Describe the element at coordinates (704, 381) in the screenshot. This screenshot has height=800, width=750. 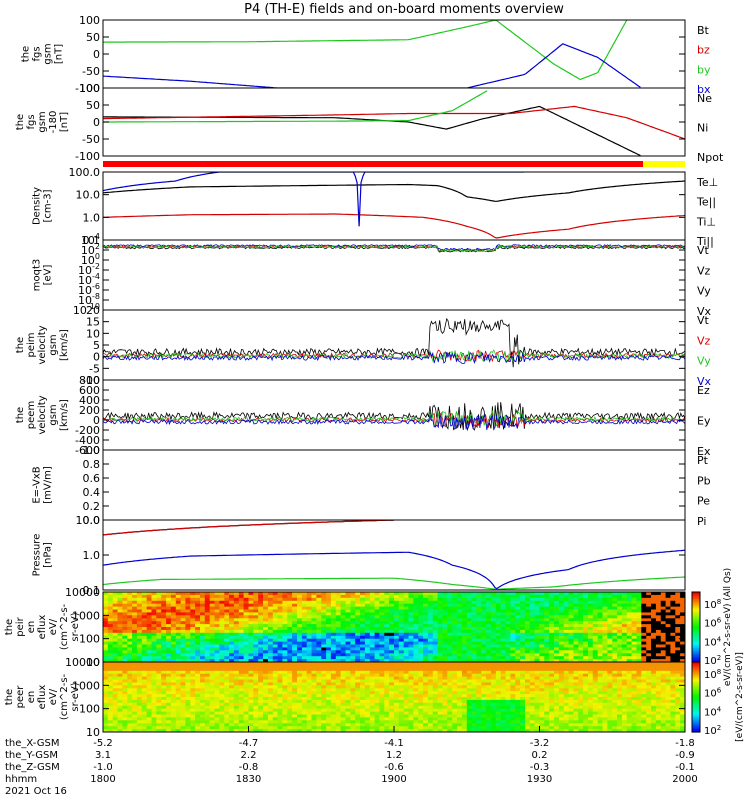
I see `legend-vx: Vx` at that location.